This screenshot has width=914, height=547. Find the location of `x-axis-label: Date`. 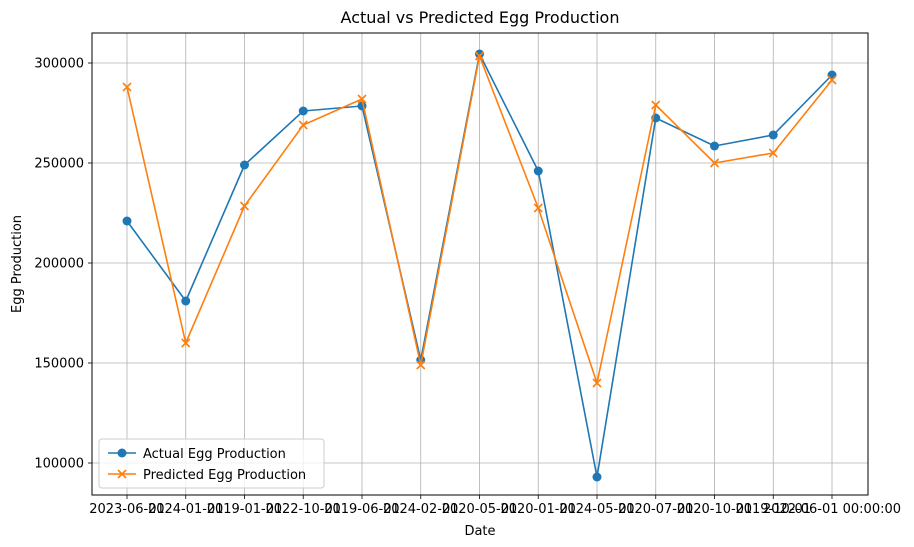

x-axis-label: Date is located at coordinates (479, 531).